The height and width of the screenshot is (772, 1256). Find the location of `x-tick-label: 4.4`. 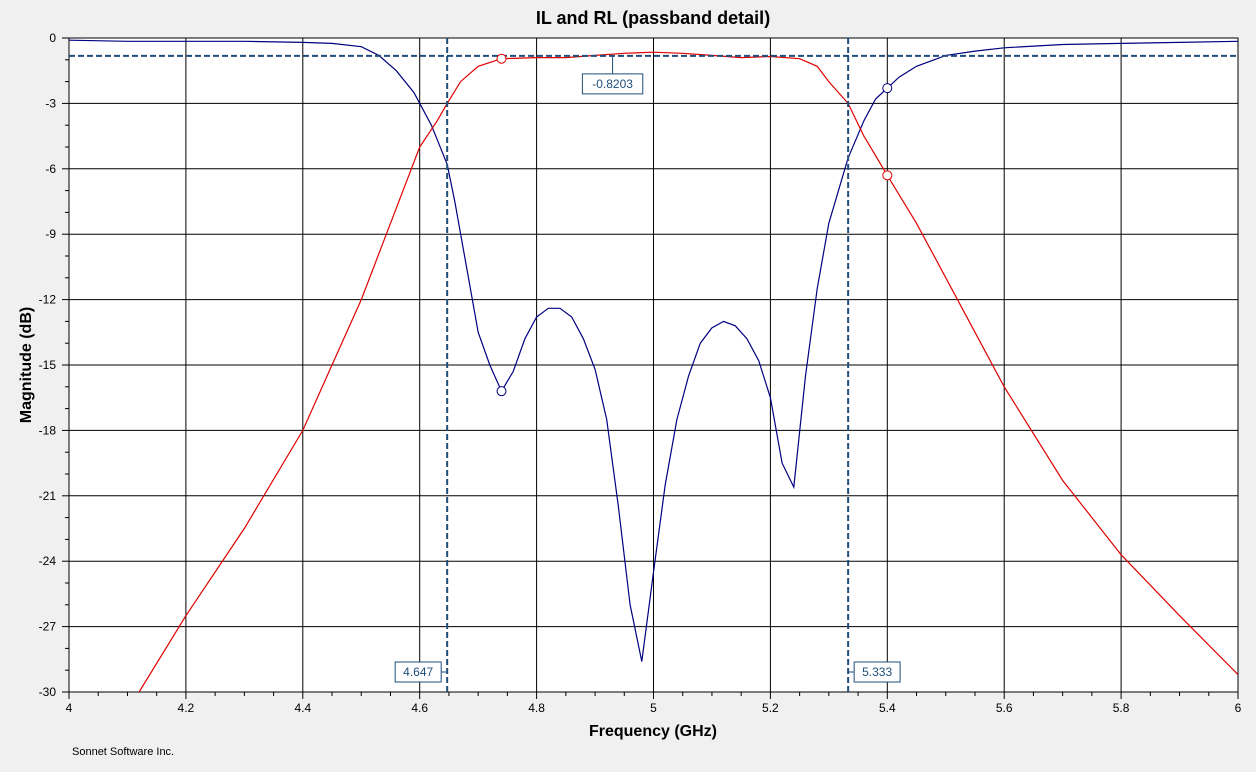

x-tick-label: 4.4 is located at coordinates (302, 708).